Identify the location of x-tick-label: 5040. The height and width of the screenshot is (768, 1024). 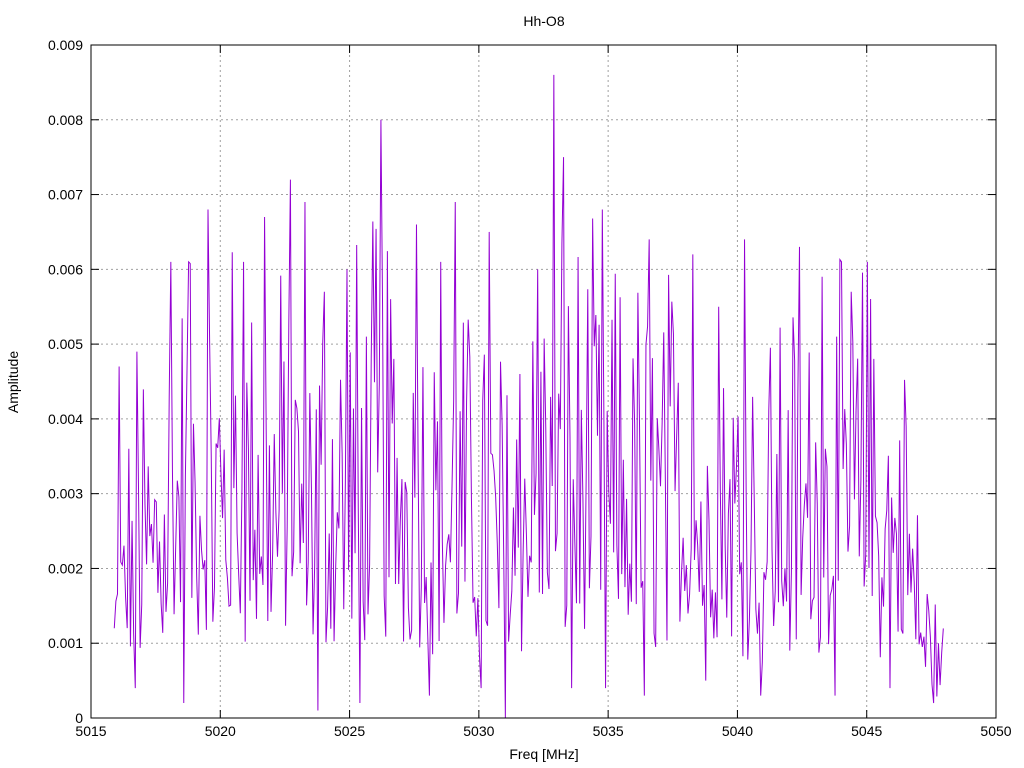
(737, 731).